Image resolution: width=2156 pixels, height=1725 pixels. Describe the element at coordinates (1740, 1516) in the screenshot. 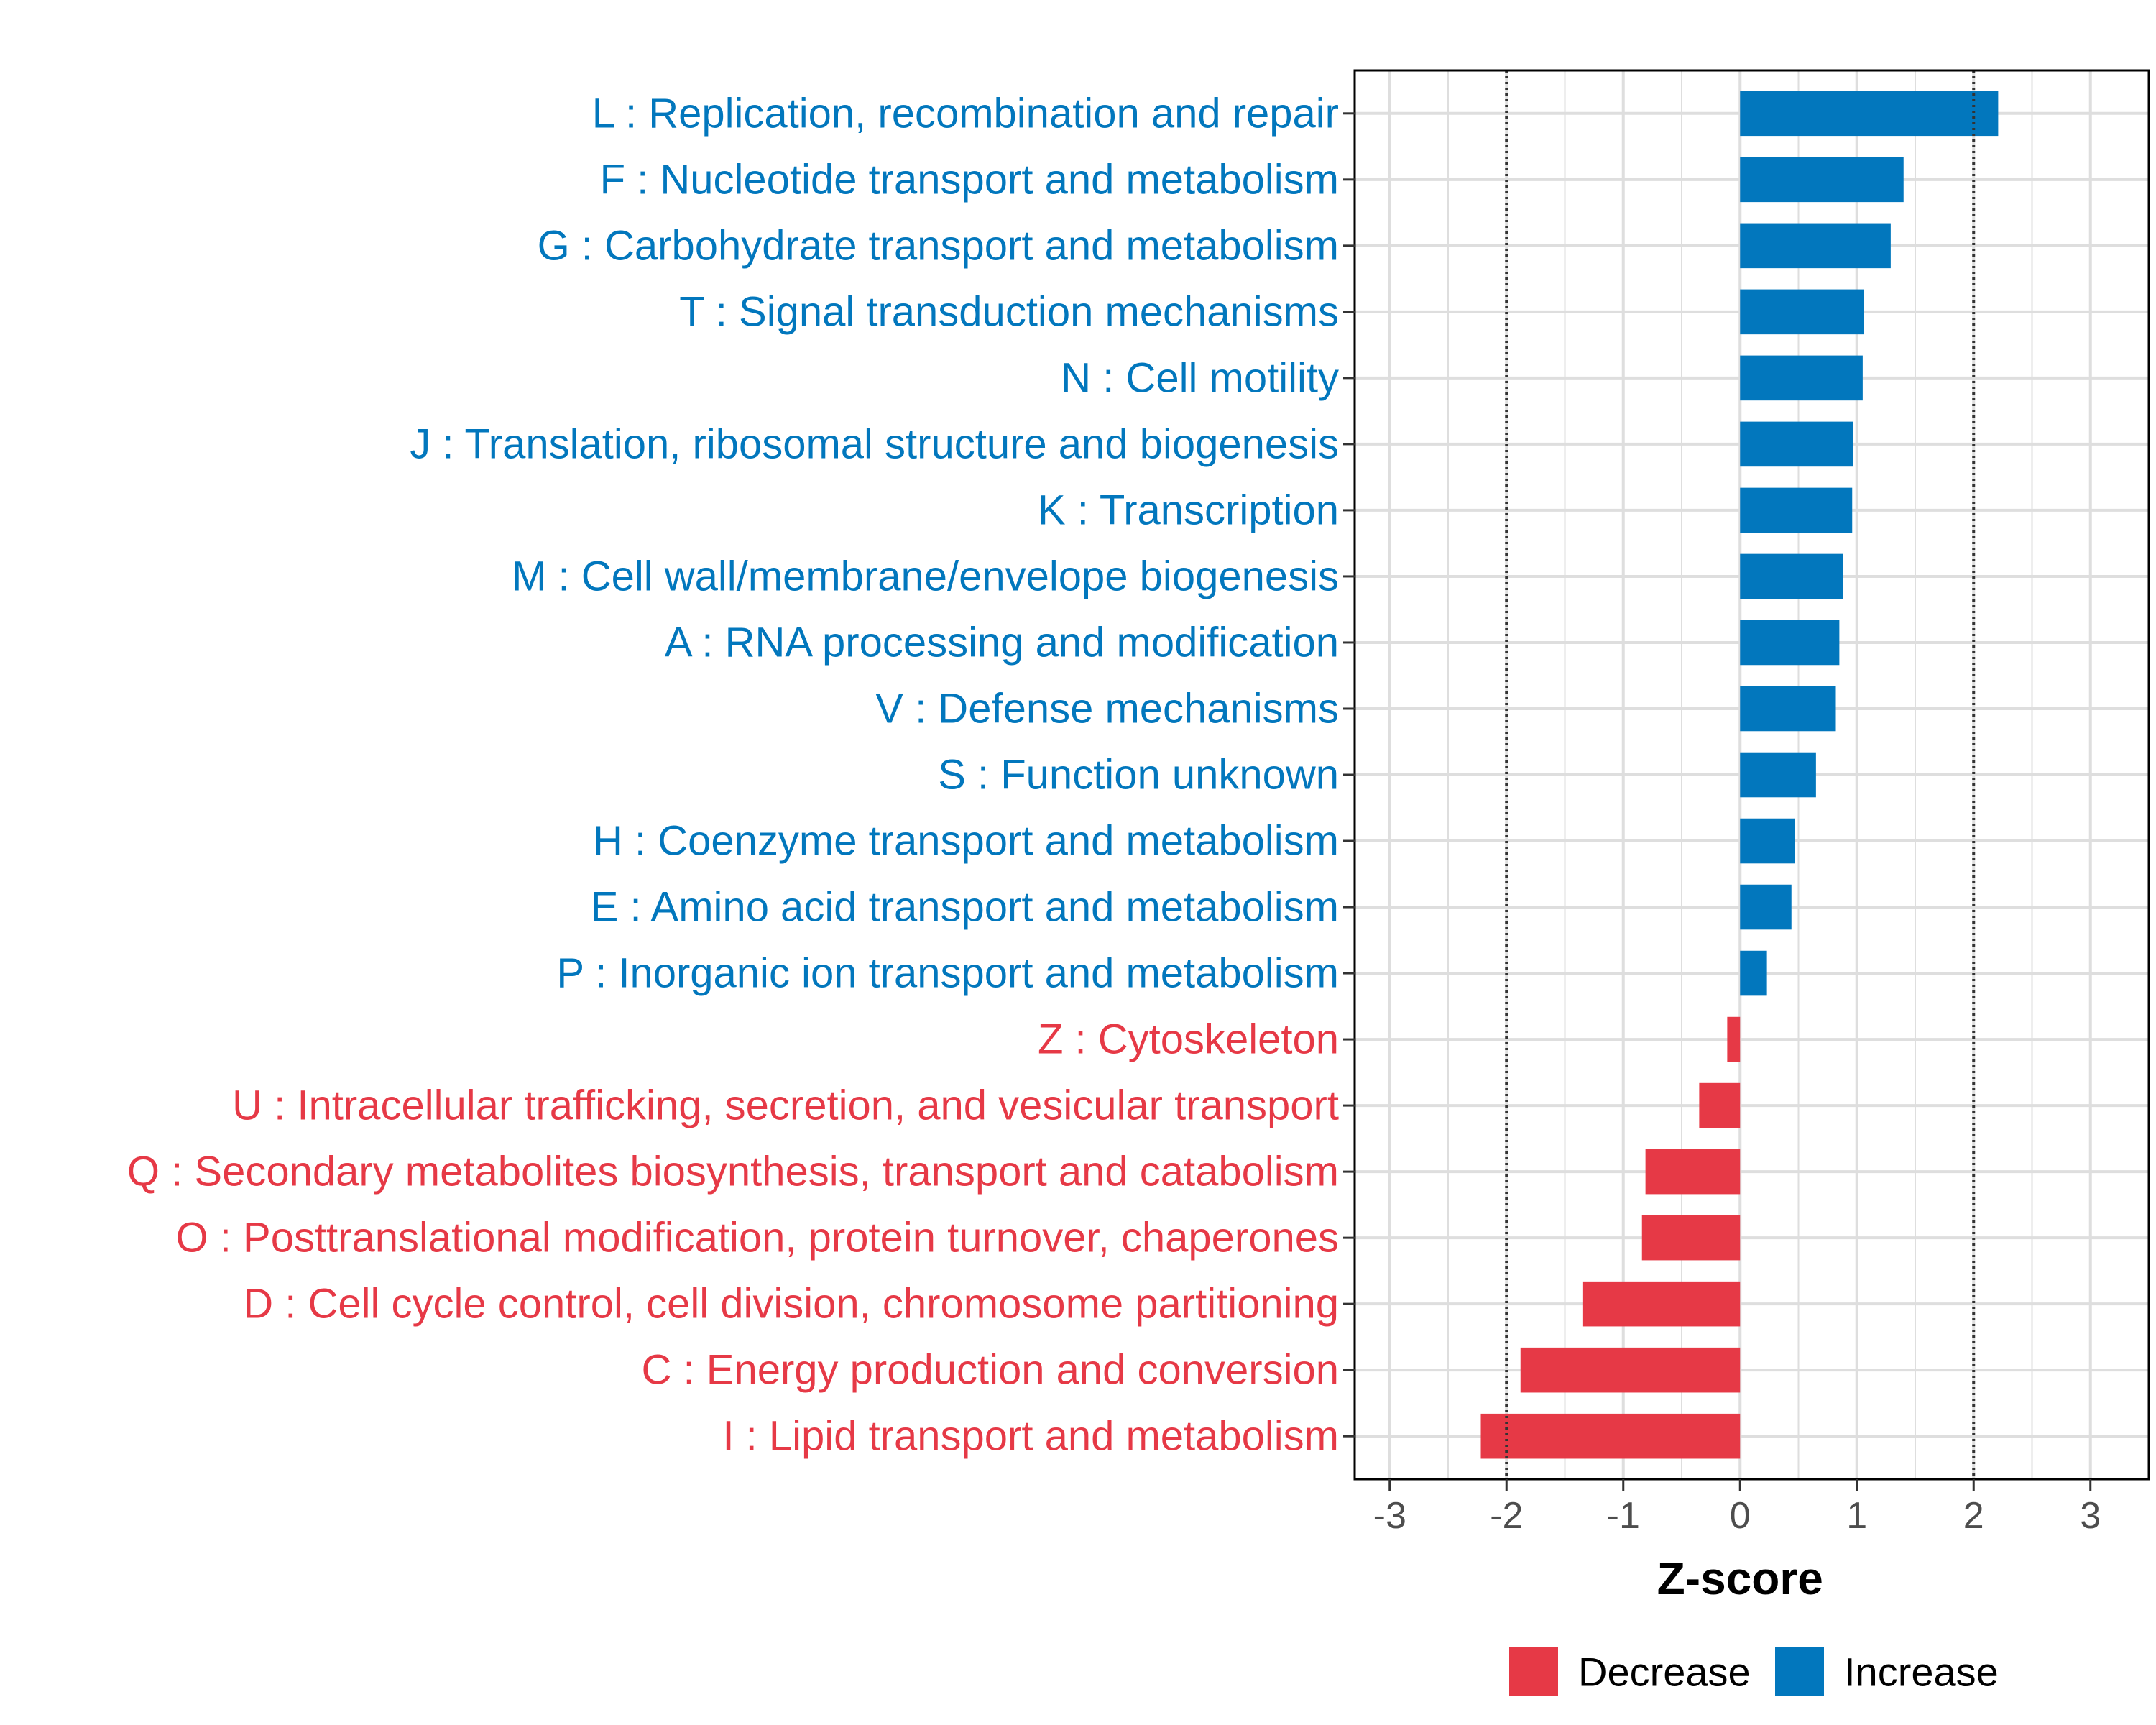

I see `x-tick-label: 0` at that location.